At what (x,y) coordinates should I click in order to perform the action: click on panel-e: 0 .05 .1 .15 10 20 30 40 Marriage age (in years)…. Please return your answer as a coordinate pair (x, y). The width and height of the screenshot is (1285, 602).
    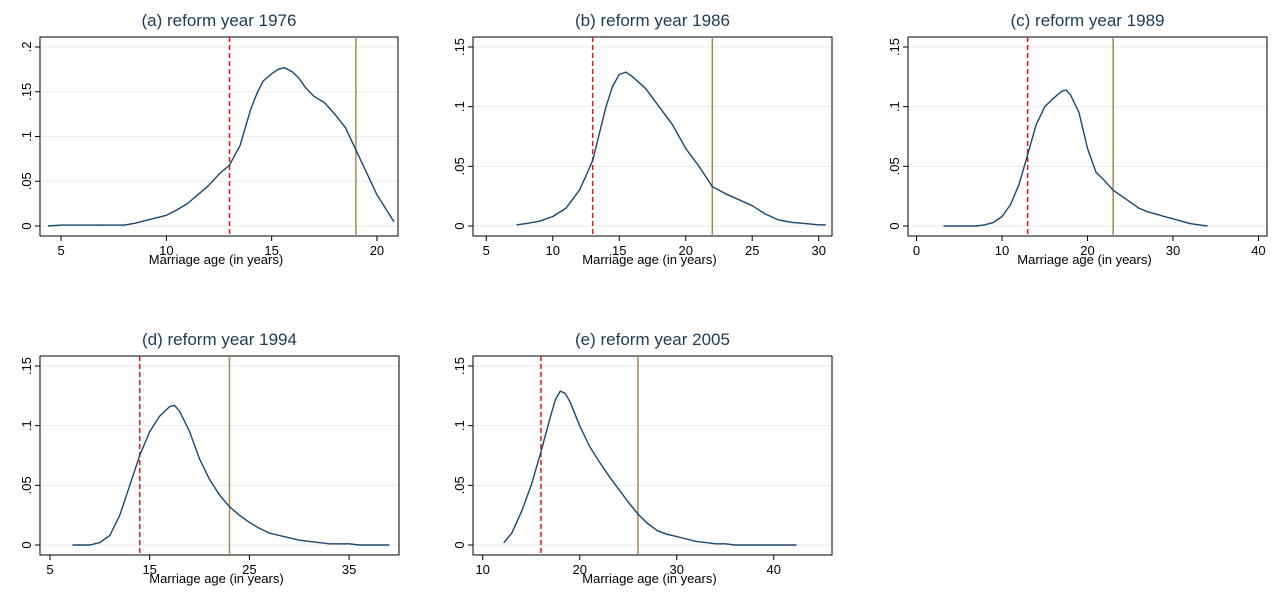
    Looking at the image, I should click on (642, 458).